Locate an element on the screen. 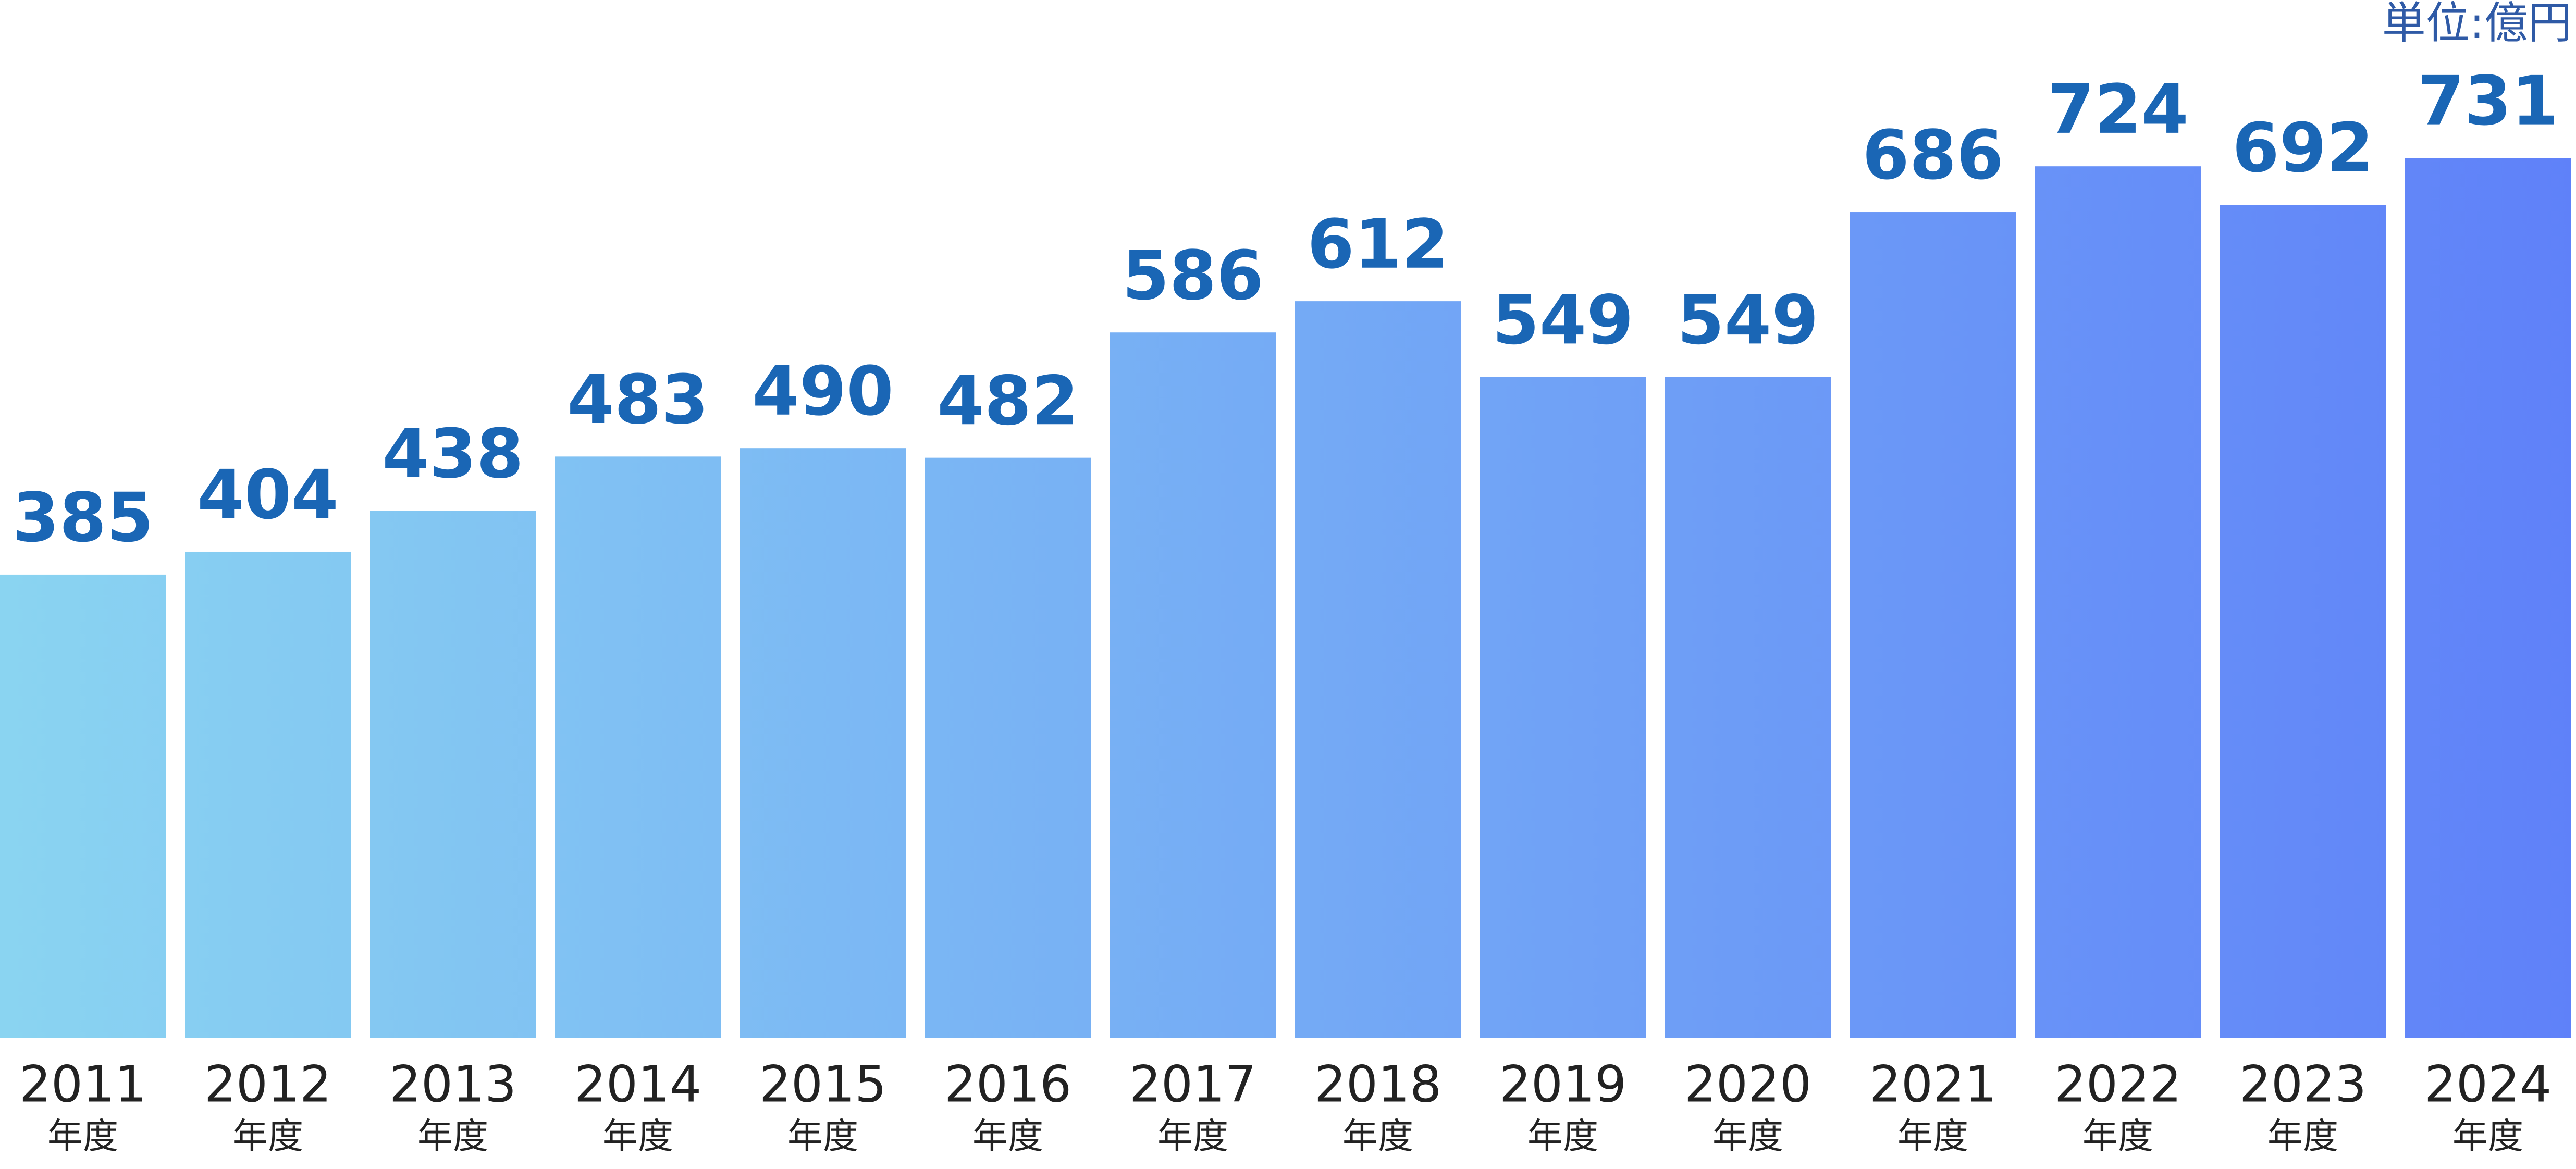 This screenshot has height=1169, width=2576. value-label: 692 is located at coordinates (2302, 148).